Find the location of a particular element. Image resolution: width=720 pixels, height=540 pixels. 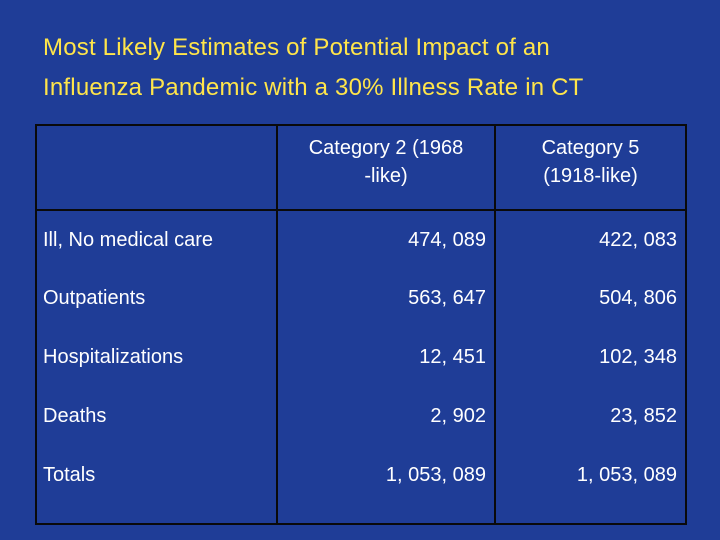

table-row-ill-no-medical-care: Ill, No medical care 474, 089 422, 083 is located at coordinates (361, 239).